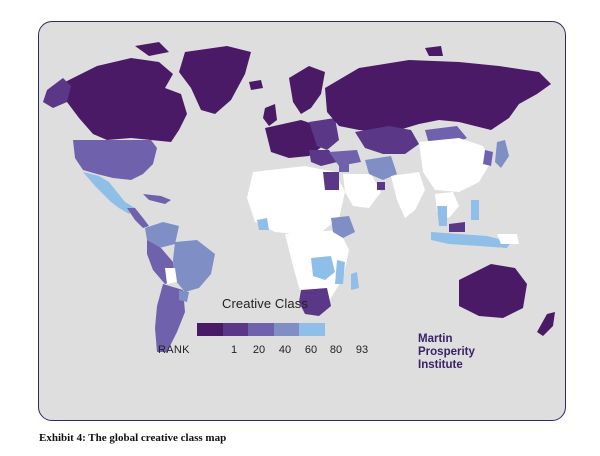 The width and height of the screenshot is (600, 456). What do you see at coordinates (440, 365) in the screenshot?
I see `logo-line: Institute` at bounding box center [440, 365].